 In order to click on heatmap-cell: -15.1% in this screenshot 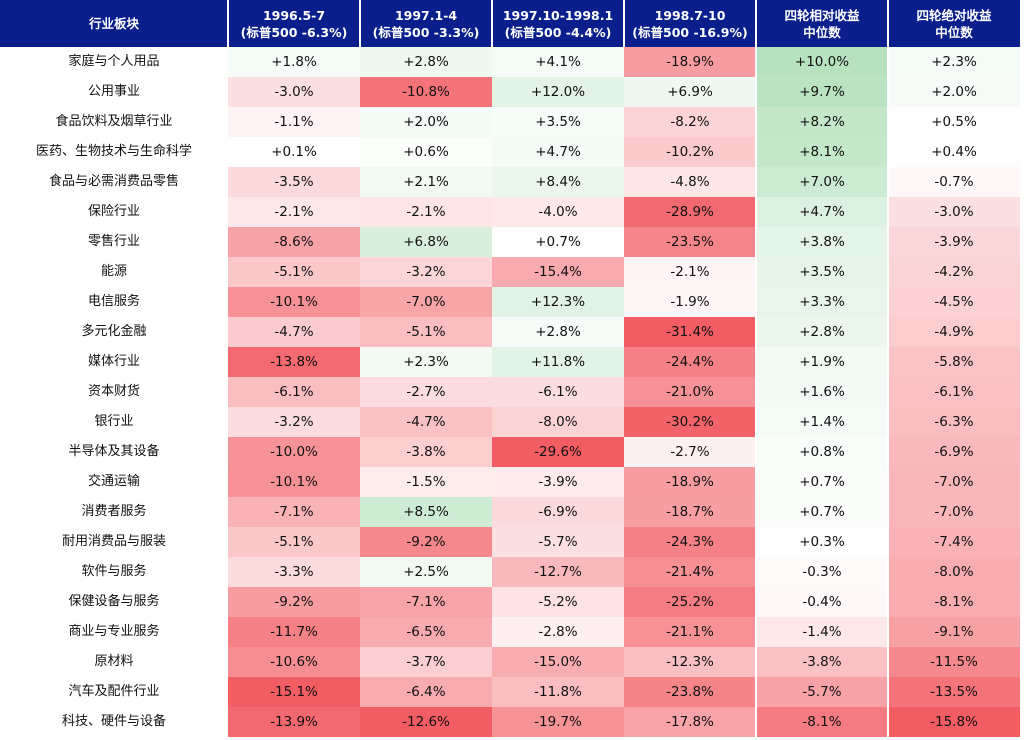, I will do `click(294, 692)`.